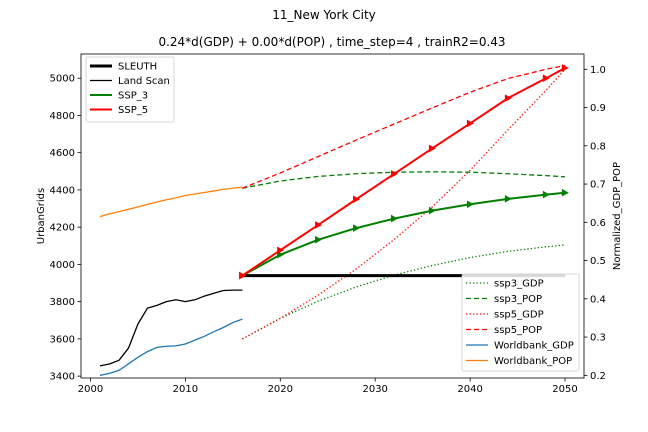 Image resolution: width=648 pixels, height=432 pixels. Describe the element at coordinates (41, 216) in the screenshot. I see `y-axis-label: UrbanGrids` at that location.